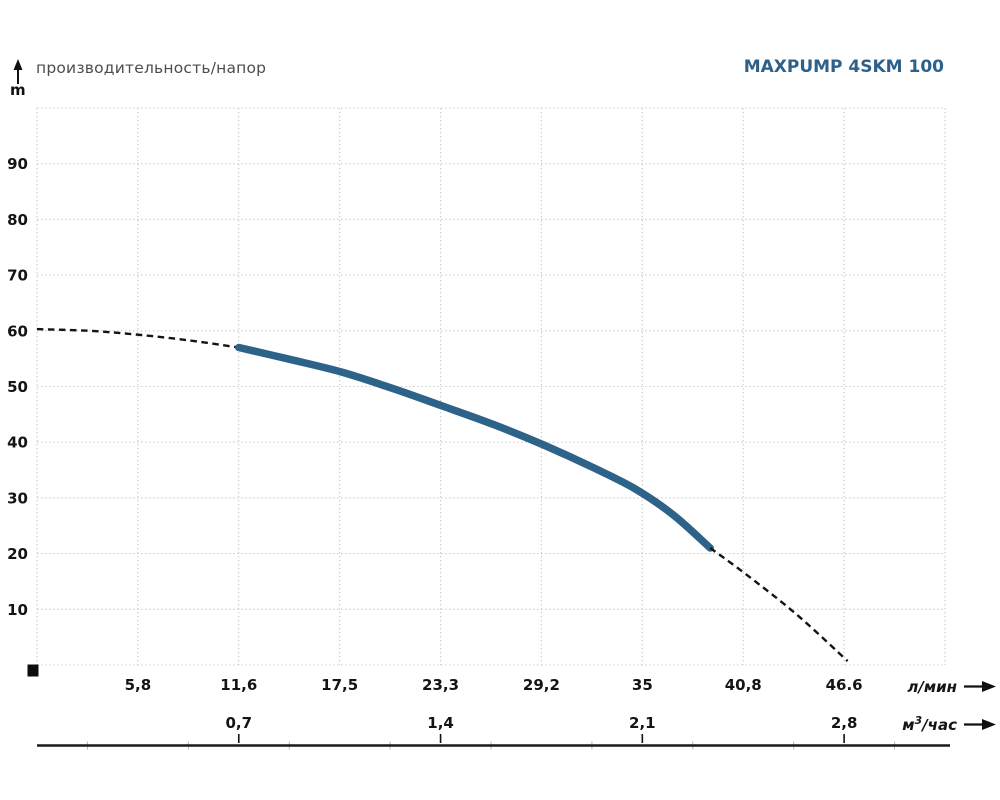  Describe the element at coordinates (18, 64) in the screenshot. I see `y-axis-arrow-icon` at that location.